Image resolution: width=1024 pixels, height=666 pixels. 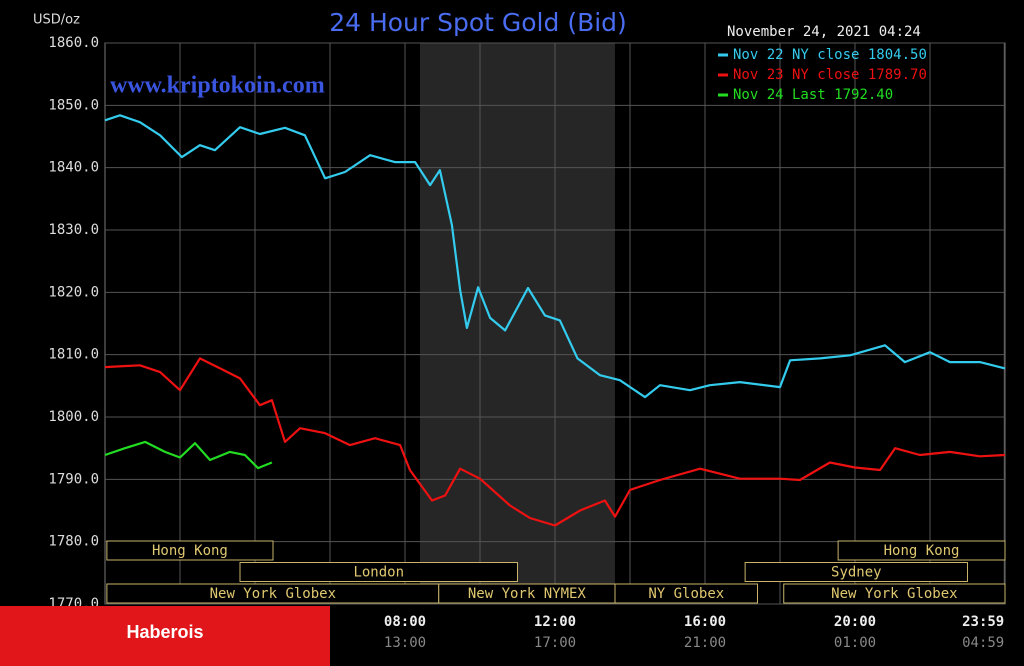 I want to click on session-label: Sydney, so click(x=856, y=573).